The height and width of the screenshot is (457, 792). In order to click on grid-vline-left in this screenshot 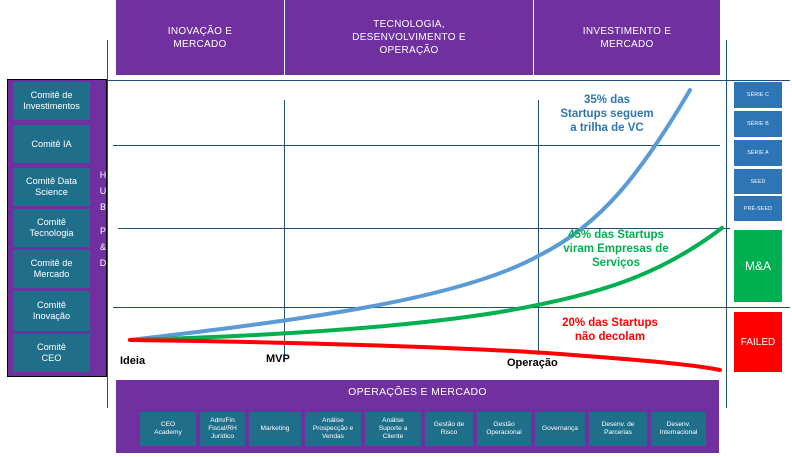, I will do `click(107, 224)`.